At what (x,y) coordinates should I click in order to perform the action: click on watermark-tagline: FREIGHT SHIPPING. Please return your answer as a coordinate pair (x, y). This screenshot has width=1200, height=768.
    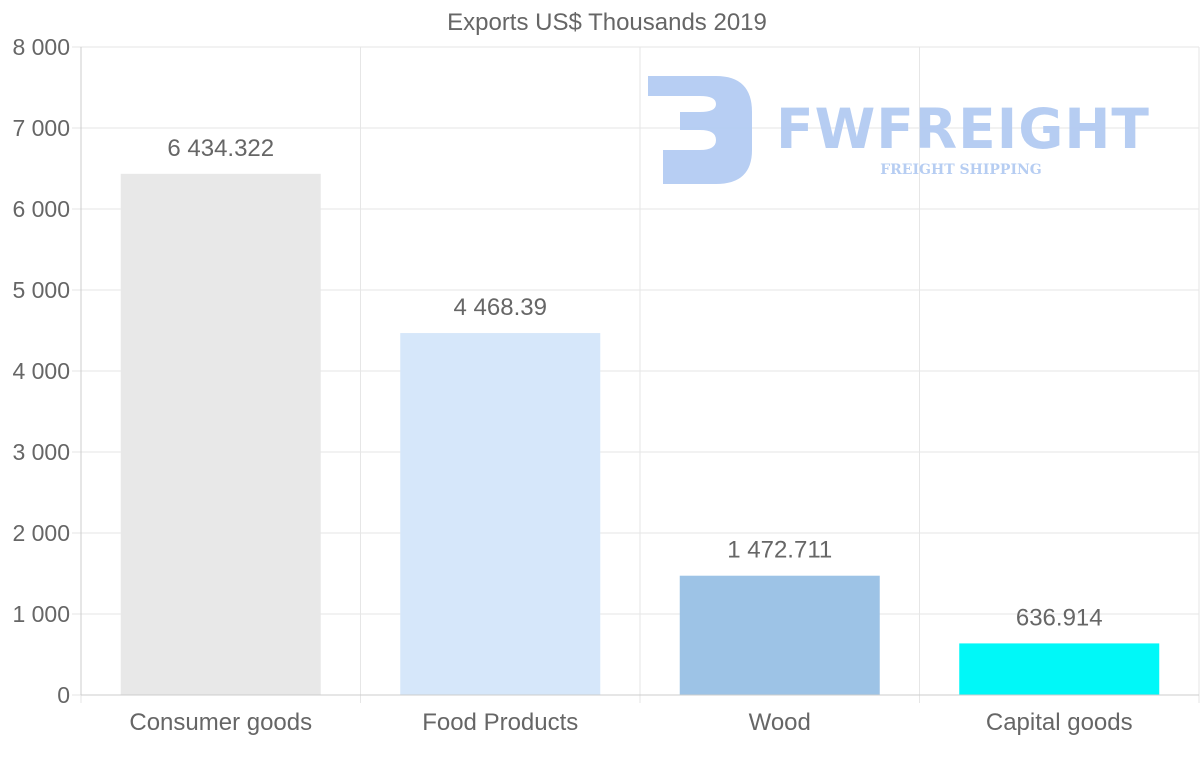
    Looking at the image, I should click on (961, 170).